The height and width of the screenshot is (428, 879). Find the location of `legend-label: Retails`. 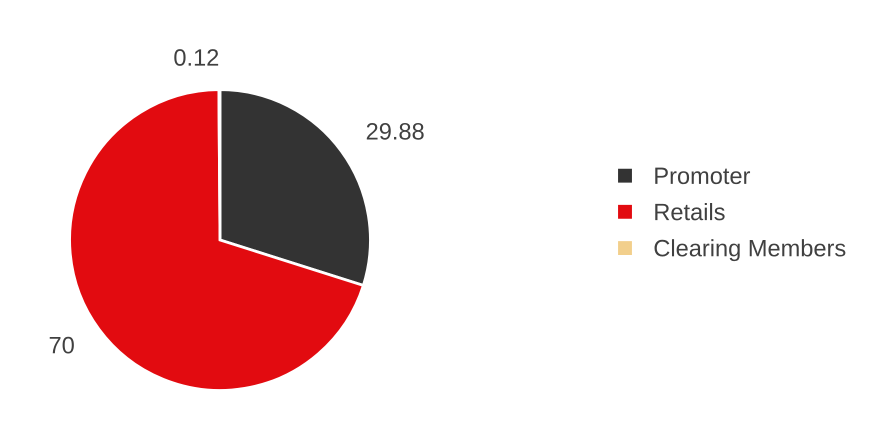

legend-label: Retails is located at coordinates (690, 211).